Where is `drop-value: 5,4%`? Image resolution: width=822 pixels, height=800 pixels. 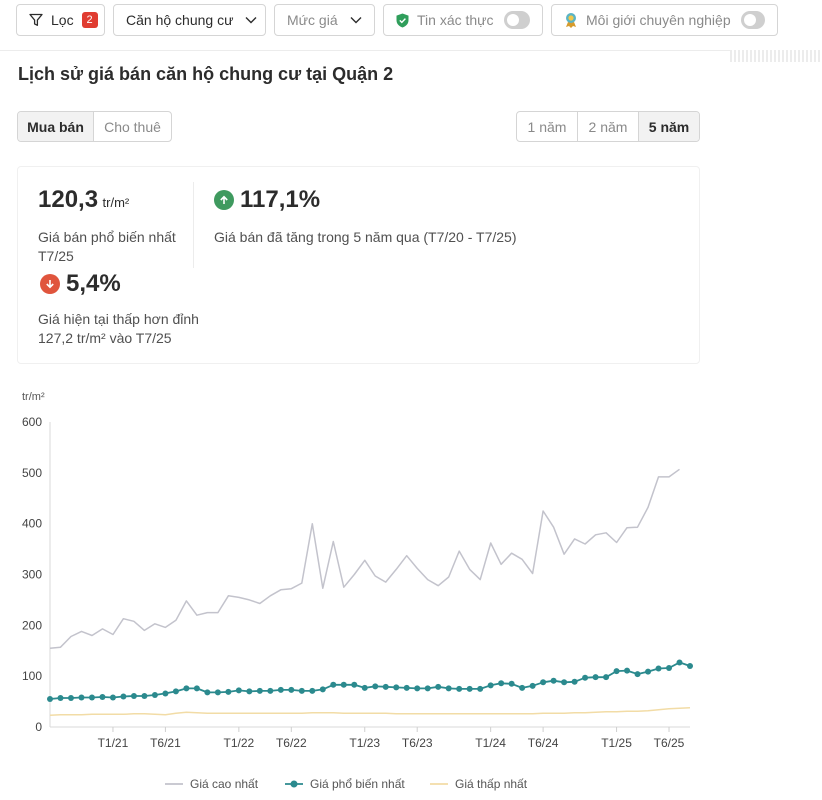
drop-value: 5,4% is located at coordinates (93, 283).